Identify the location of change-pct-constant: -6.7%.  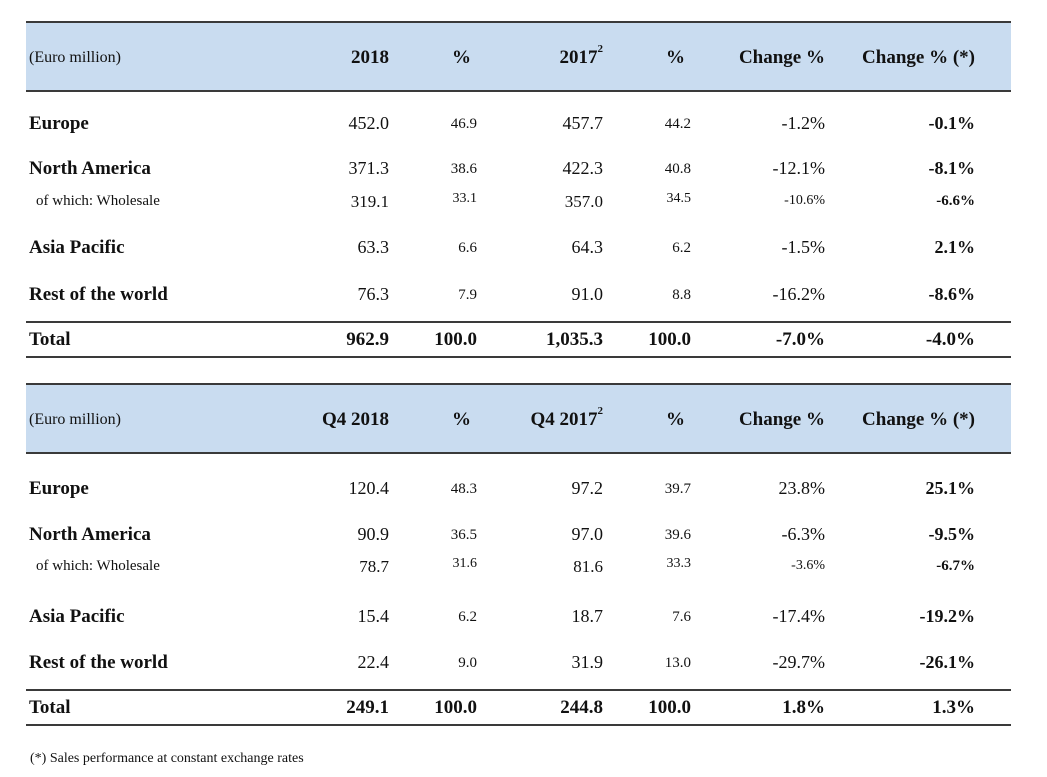
(955, 566).